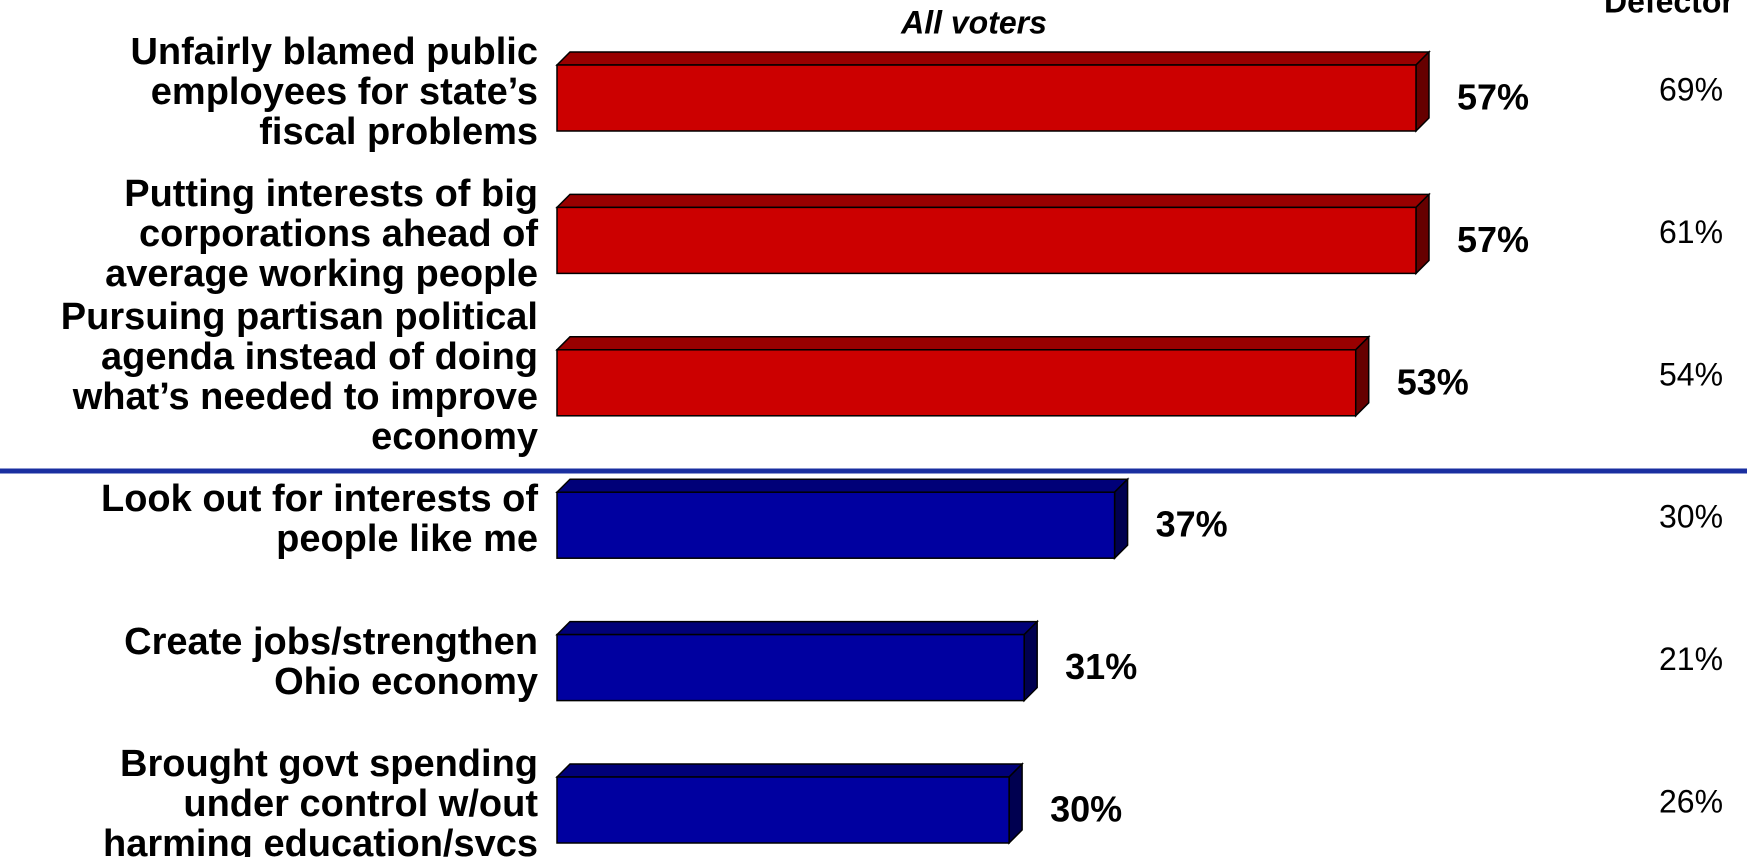 The height and width of the screenshot is (857, 1747). Describe the element at coordinates (331, 661) in the screenshot. I see `category-label: Create jobs/strengthen Ohio economy` at that location.